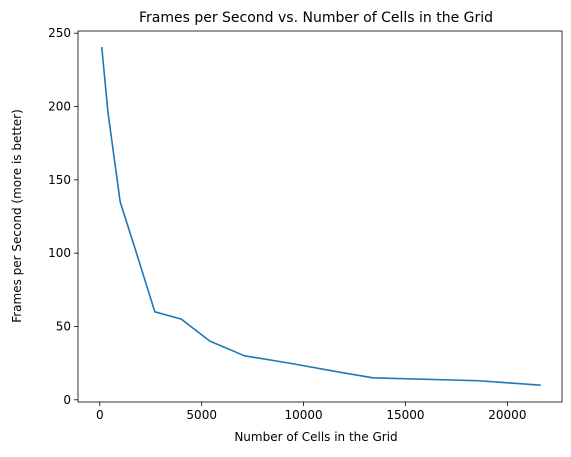  I want to click on x-tick-label: 20000, so click(507, 415).